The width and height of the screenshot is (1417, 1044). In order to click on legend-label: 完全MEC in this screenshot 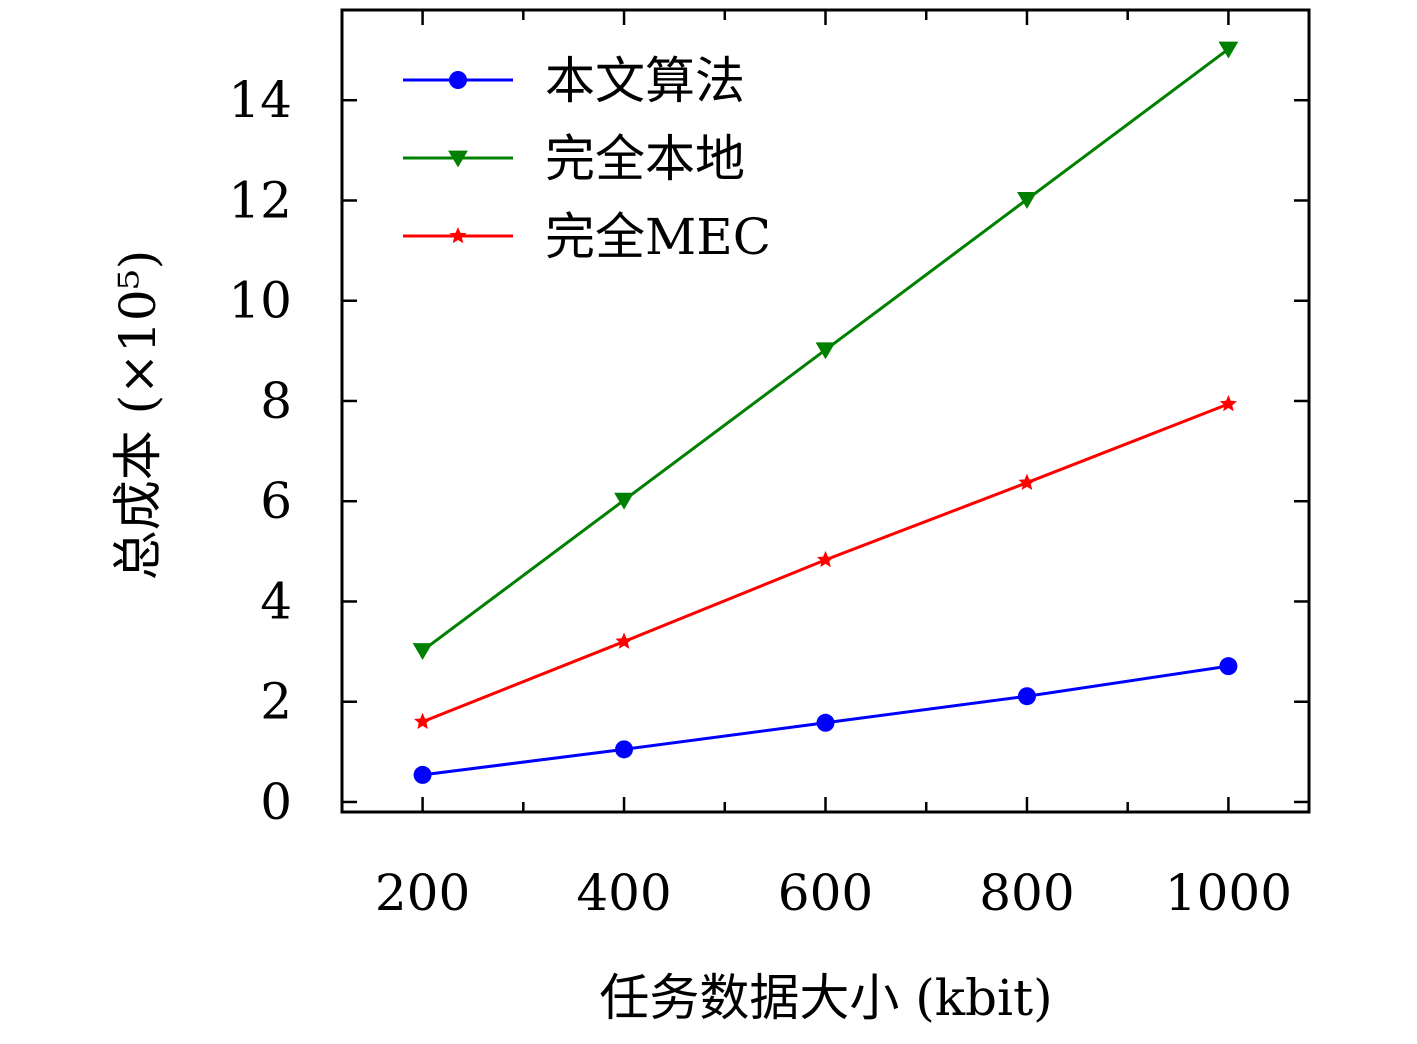, I will do `click(658, 237)`.